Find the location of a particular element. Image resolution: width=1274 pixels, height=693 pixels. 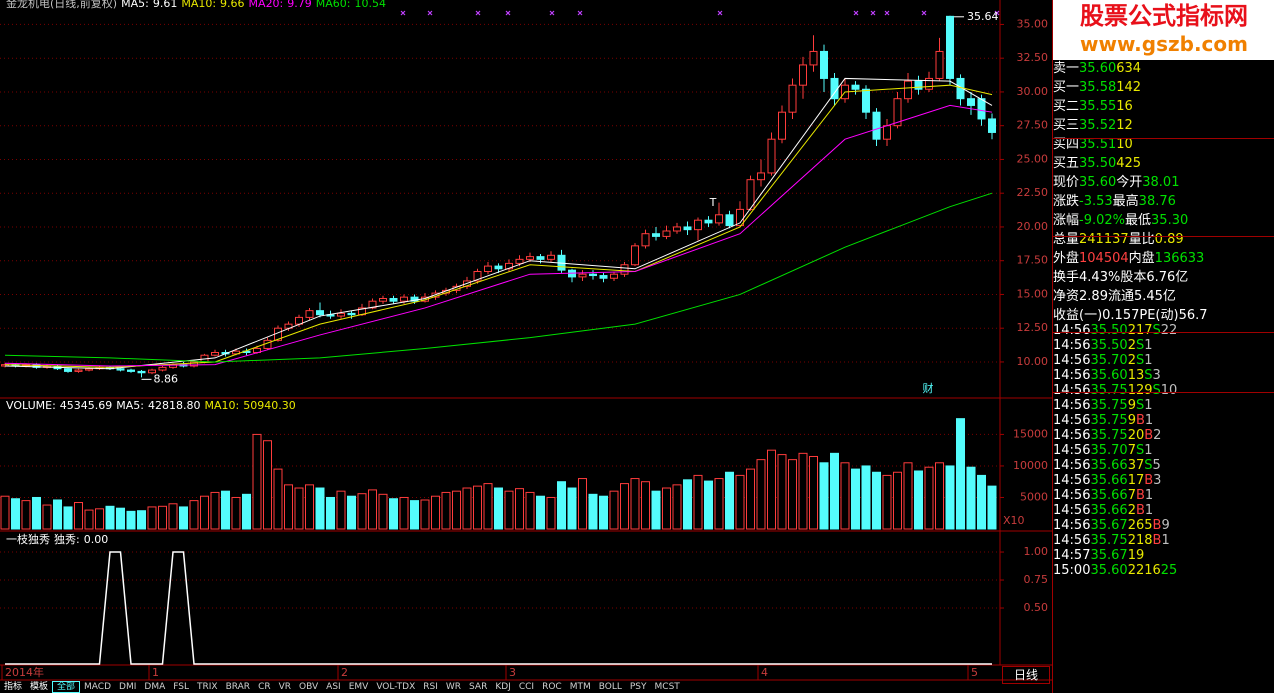

tab: EMV is located at coordinates (358, 687).